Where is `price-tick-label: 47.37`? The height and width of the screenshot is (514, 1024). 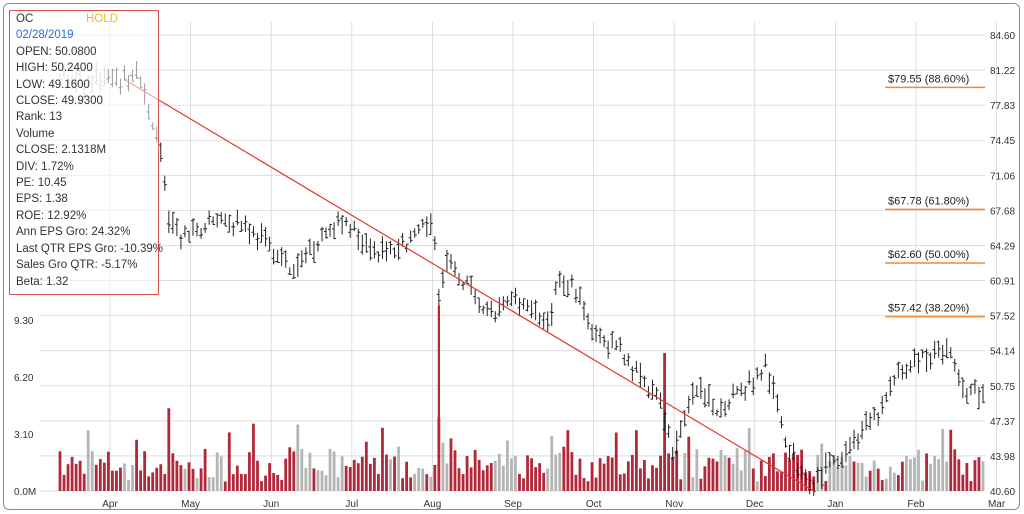 price-tick-label: 47.37 is located at coordinates (1002, 422).